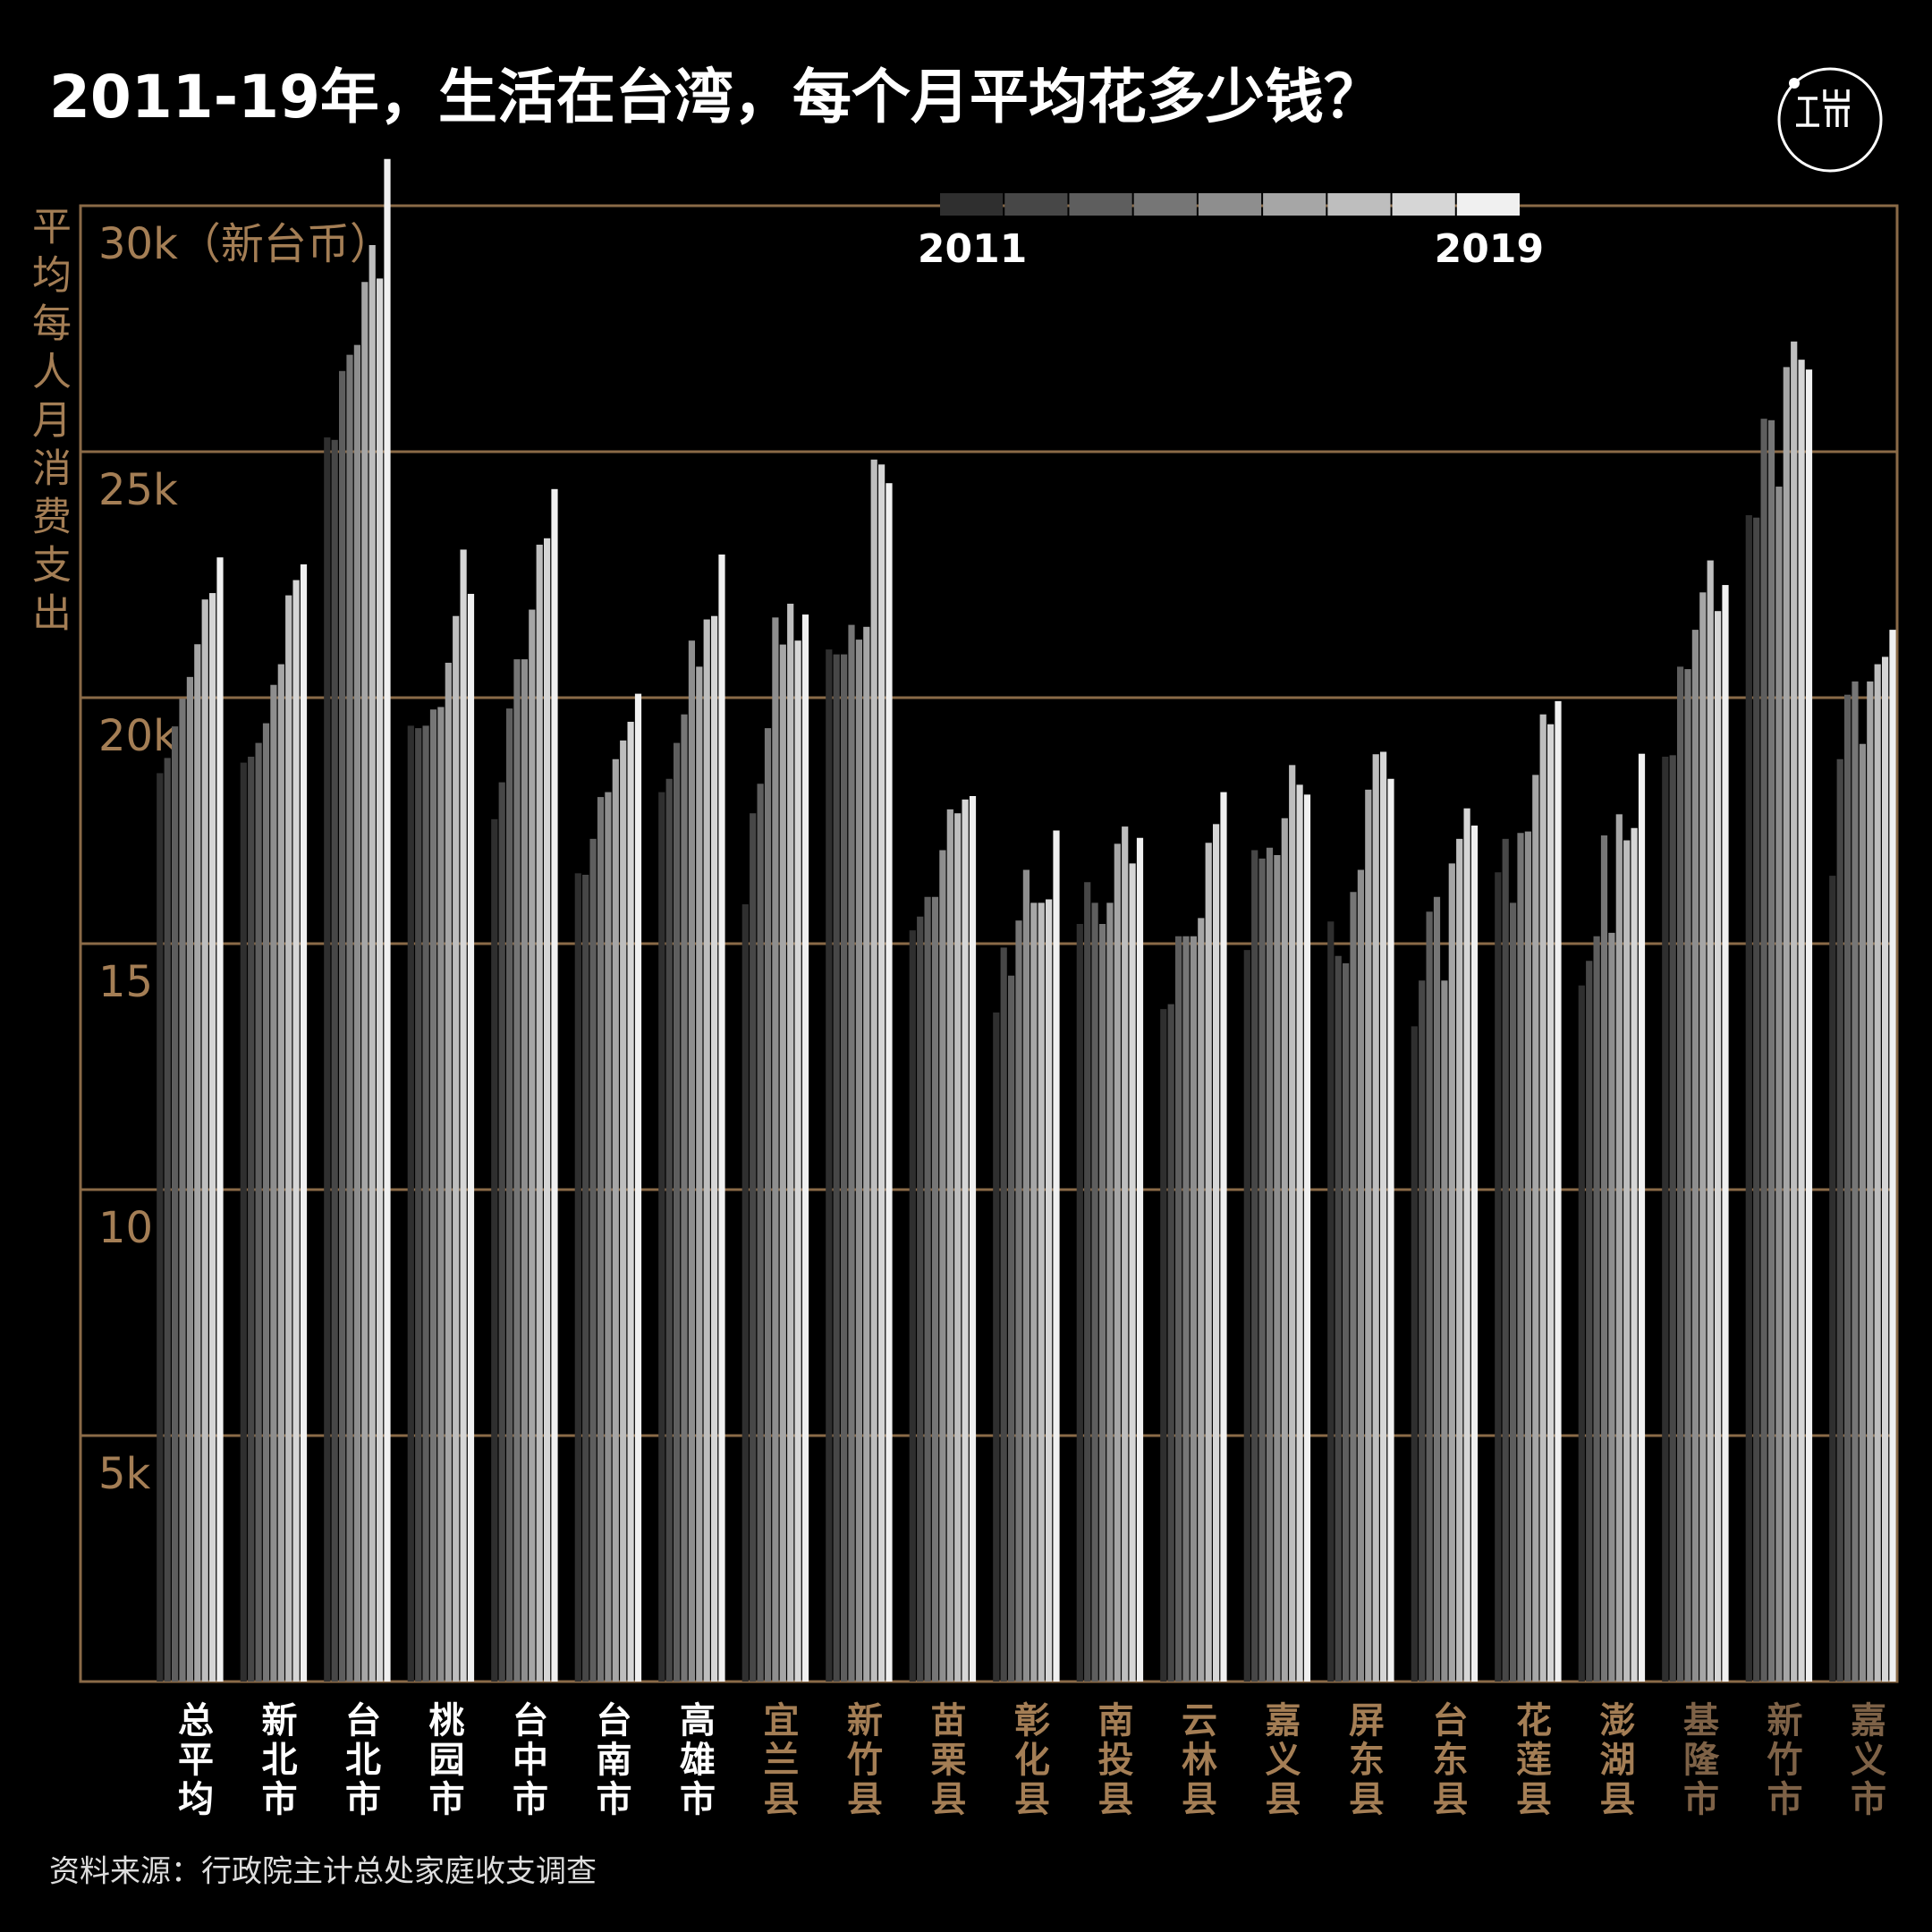 Image resolution: width=1932 pixels, height=1932 pixels. What do you see at coordinates (1698, 1760) in the screenshot?
I see `x-tick-label: 基隆市` at bounding box center [1698, 1760].